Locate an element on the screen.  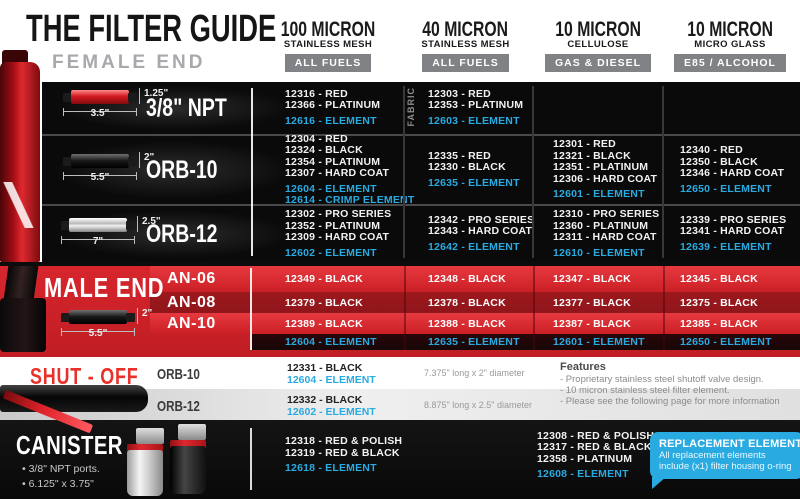
height-dimension: 2" is located at coordinates (146, 160).